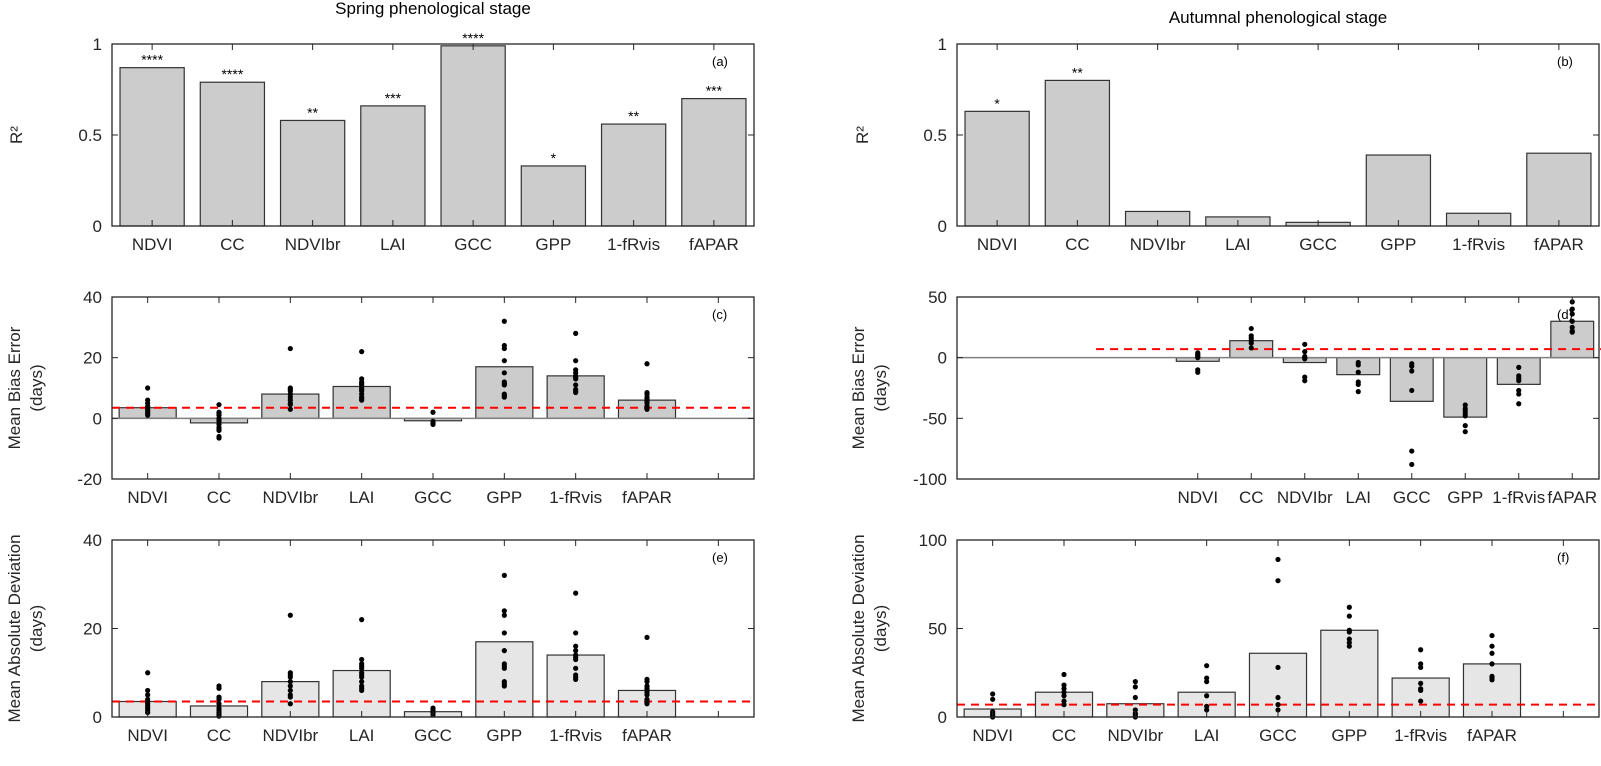 The width and height of the screenshot is (1601, 766). I want to click on panel-tag: (a), so click(720, 61).